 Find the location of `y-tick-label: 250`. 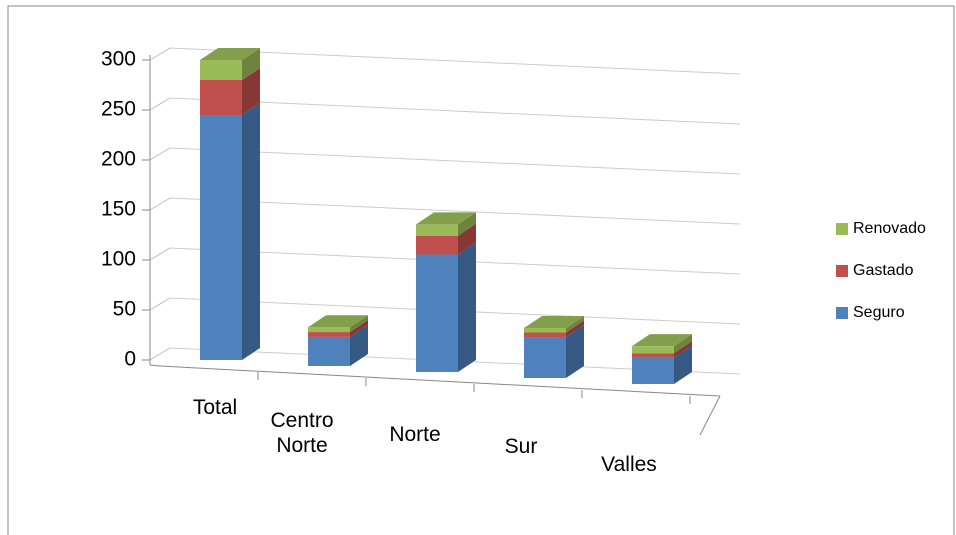

y-tick-label: 250 is located at coordinates (118, 109).